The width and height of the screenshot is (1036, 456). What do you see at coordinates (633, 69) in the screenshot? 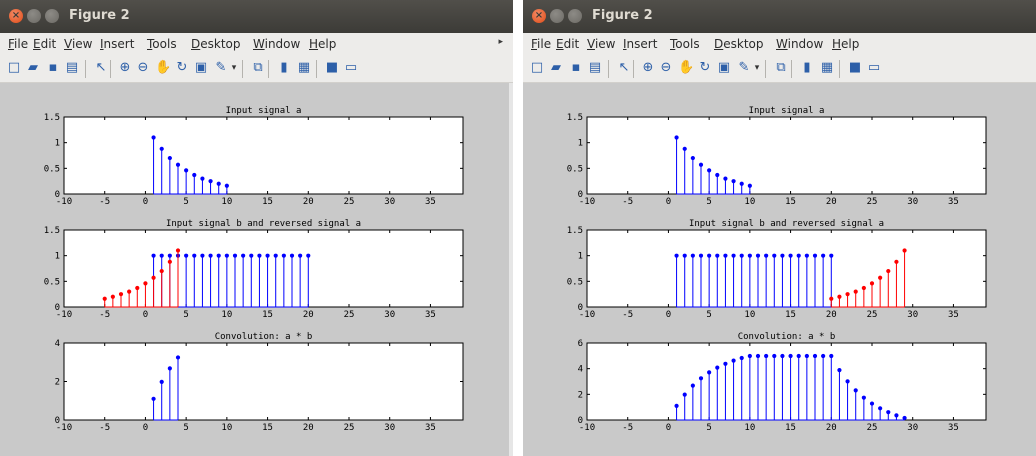
I see `toolbar-separator` at bounding box center [633, 69].